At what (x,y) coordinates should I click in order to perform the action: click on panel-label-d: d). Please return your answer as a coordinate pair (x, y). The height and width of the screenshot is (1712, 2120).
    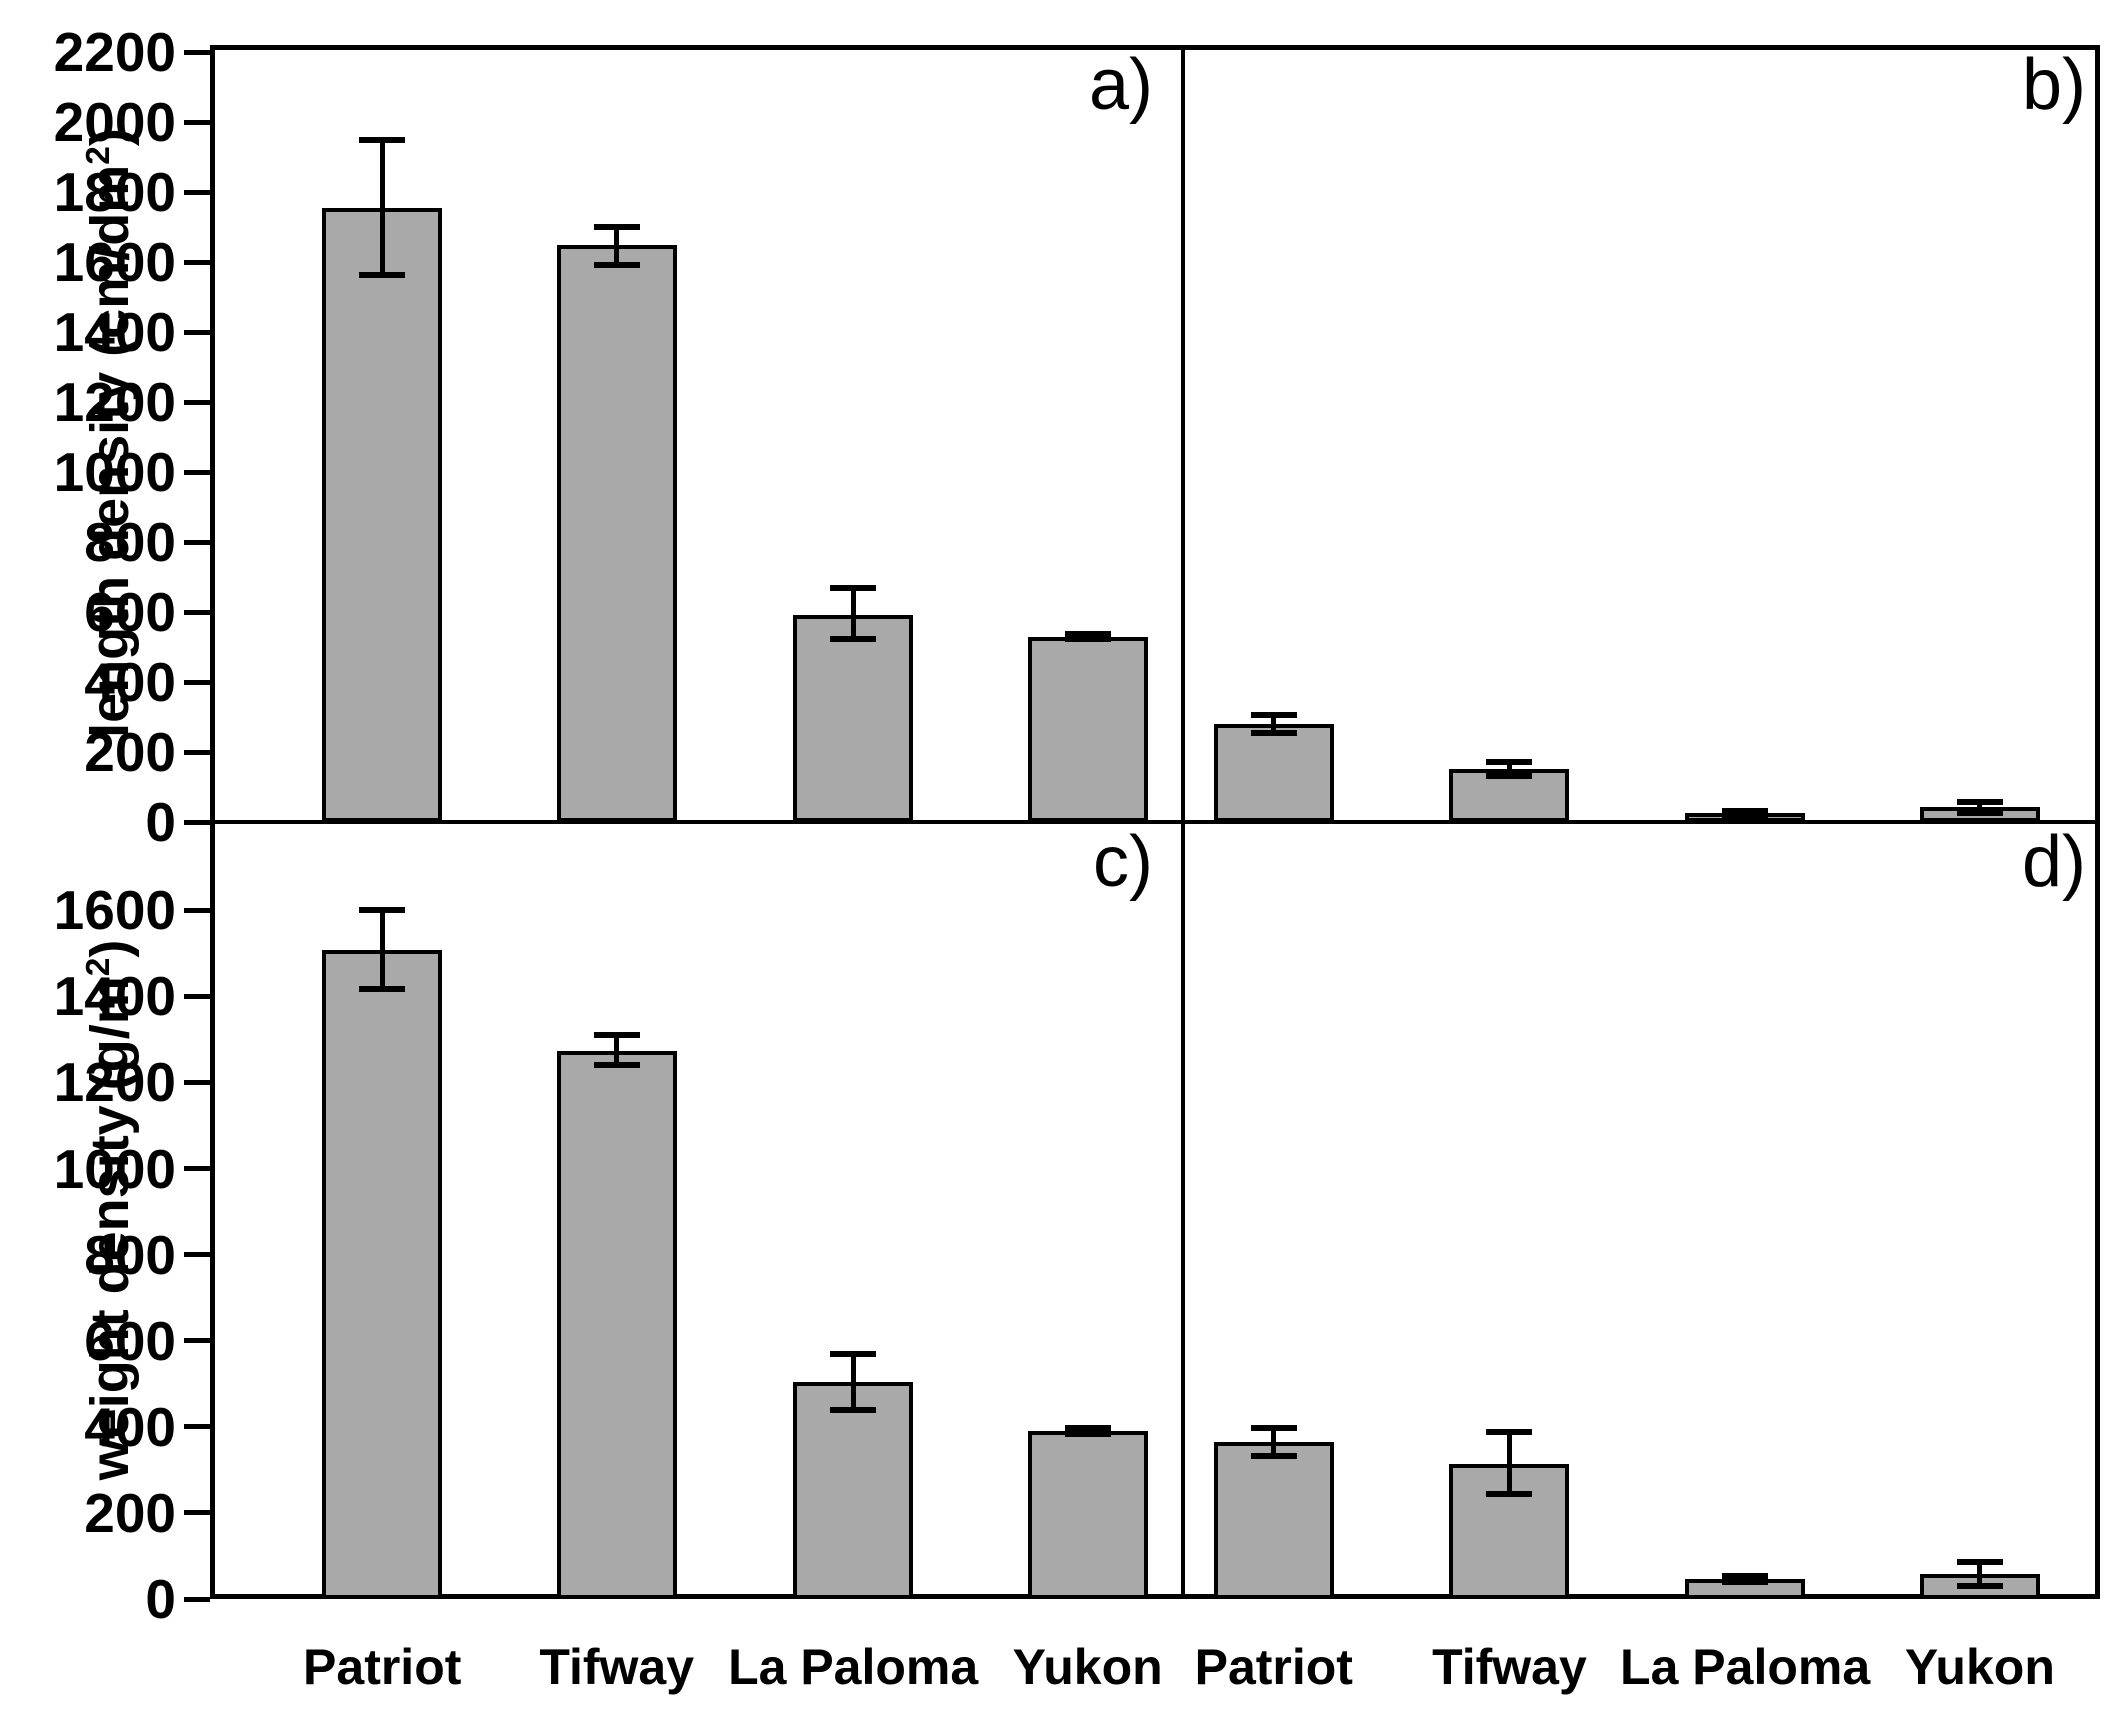
    Looking at the image, I should click on (2053, 862).